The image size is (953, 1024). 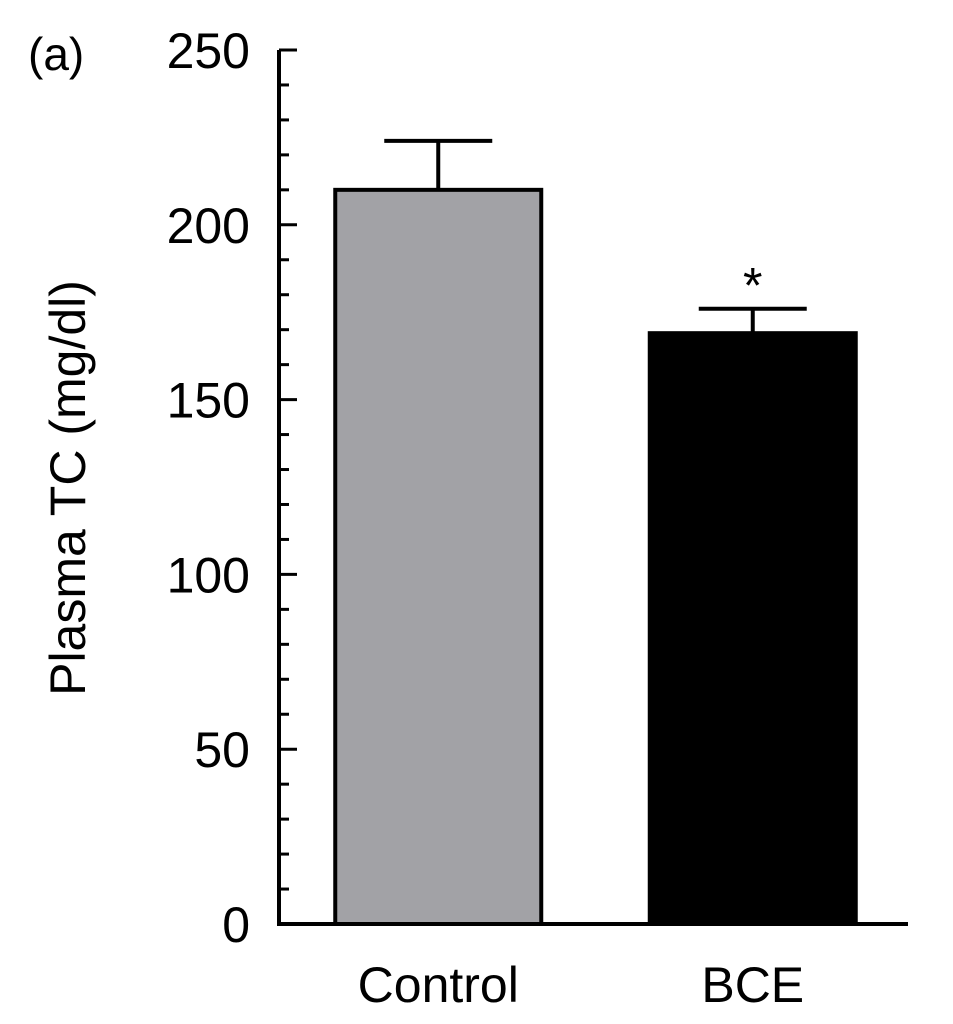 I want to click on y-axis-ticks: 0 50 100 150 200 250, so click(x=232, y=488).